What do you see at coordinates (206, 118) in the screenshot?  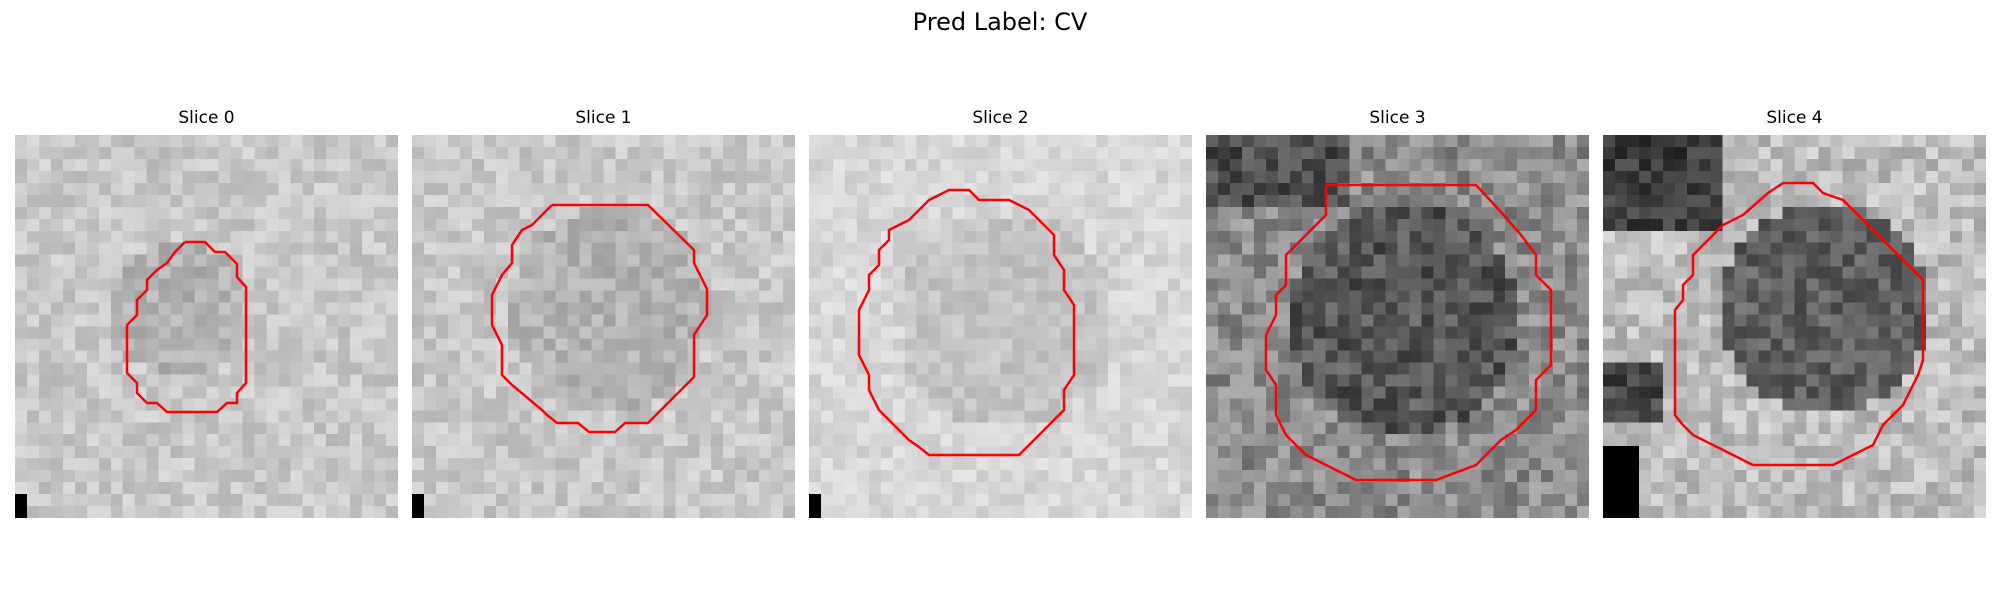 I see `slice-title-0: Slice 0` at bounding box center [206, 118].